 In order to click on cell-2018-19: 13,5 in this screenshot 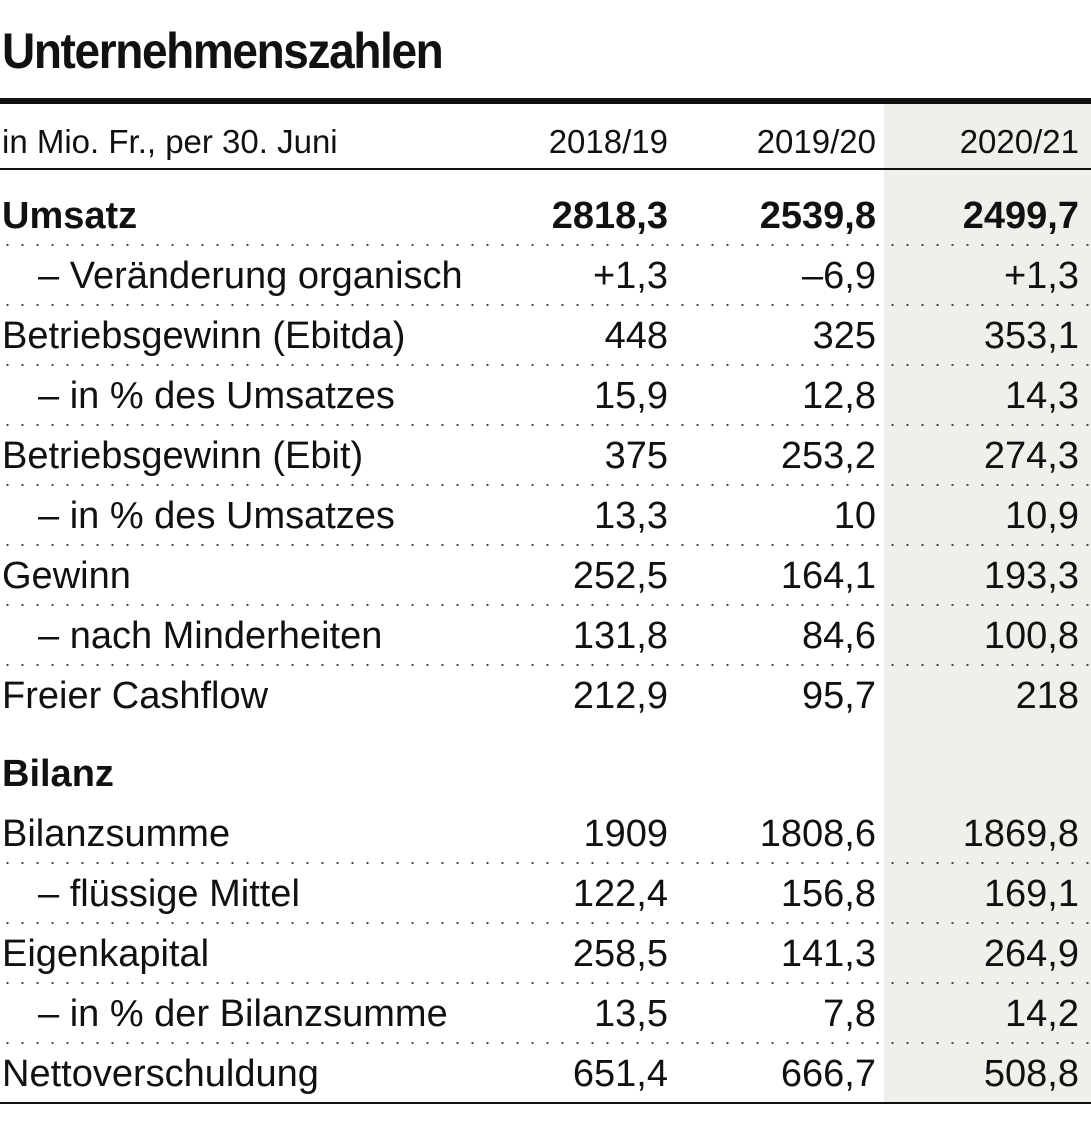, I will do `click(631, 1013)`.